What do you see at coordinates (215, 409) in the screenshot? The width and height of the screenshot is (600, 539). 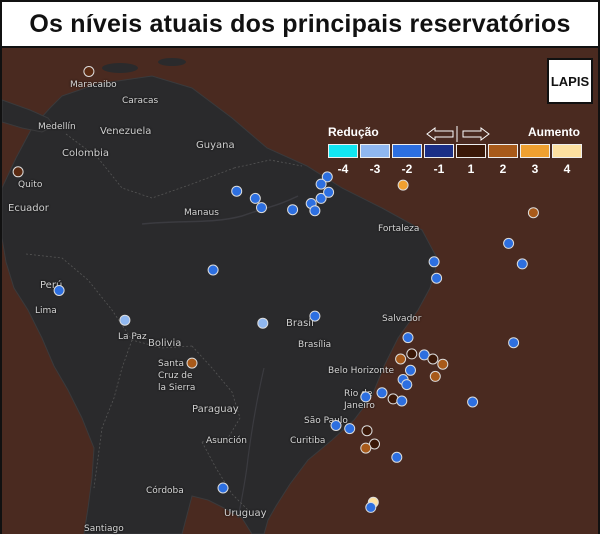 I see `label-paraguay: Paraguay` at bounding box center [215, 409].